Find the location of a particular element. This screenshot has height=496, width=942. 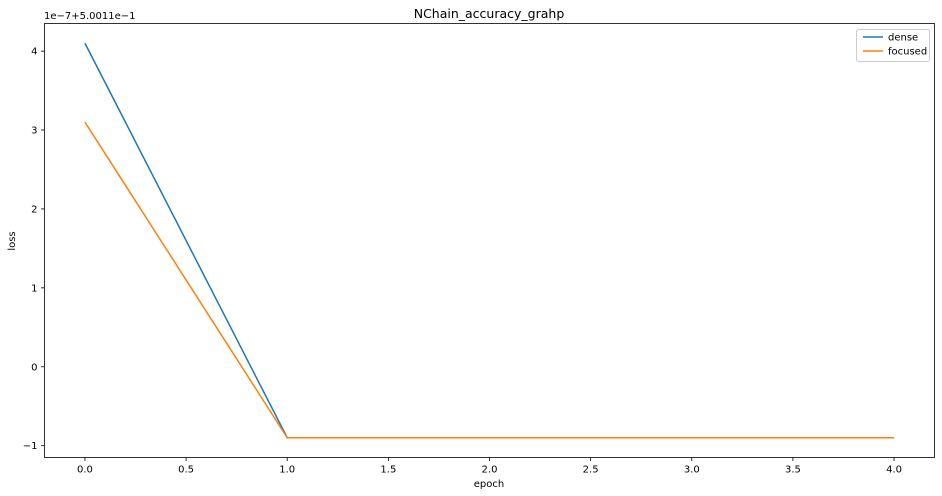

x-tick-label: 0.5 is located at coordinates (186, 470).